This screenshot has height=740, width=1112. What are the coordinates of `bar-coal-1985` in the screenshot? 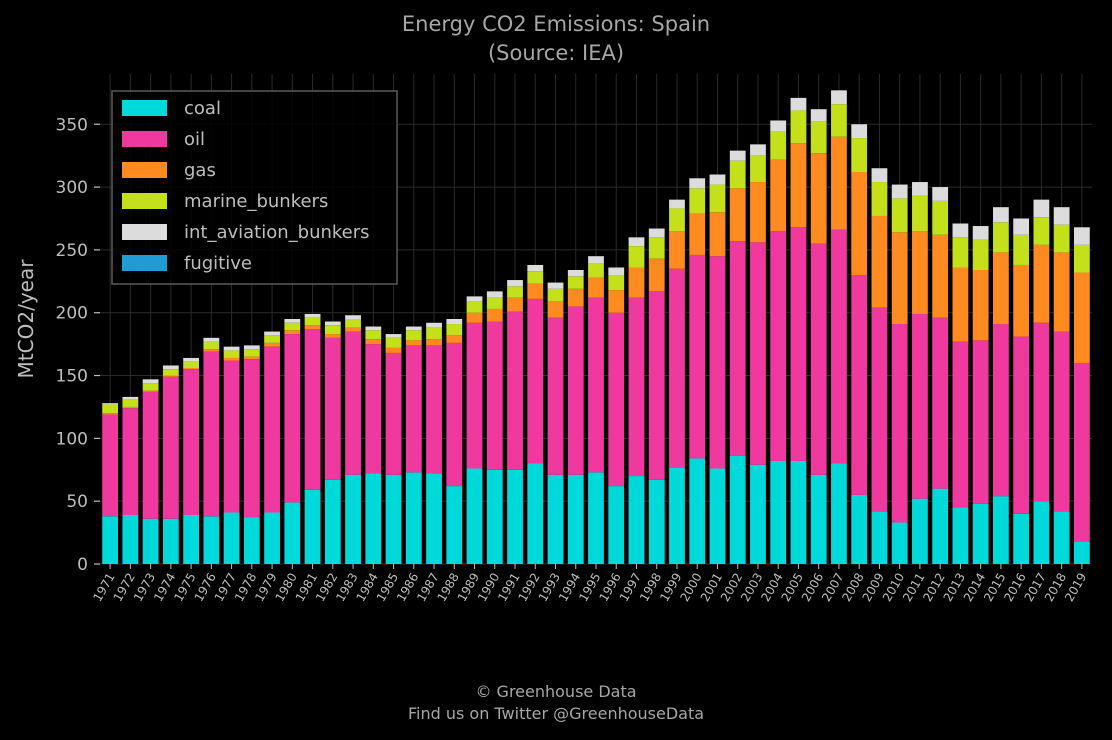 It's located at (393, 519).